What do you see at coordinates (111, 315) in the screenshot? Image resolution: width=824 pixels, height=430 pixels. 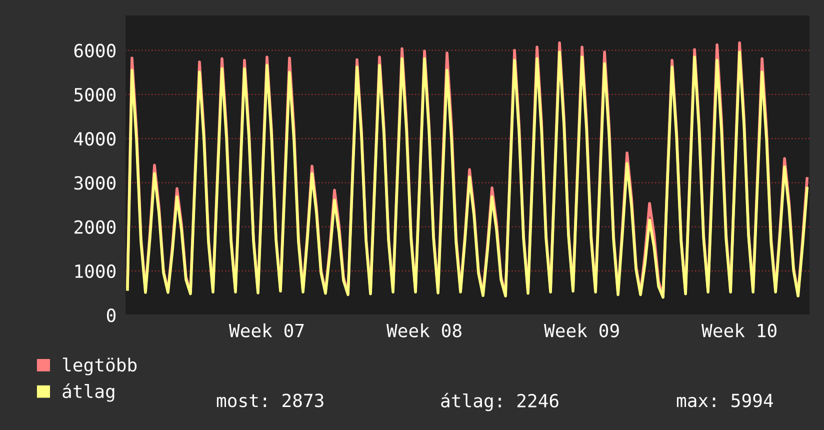 I see `y-tick-label: 0` at bounding box center [111, 315].